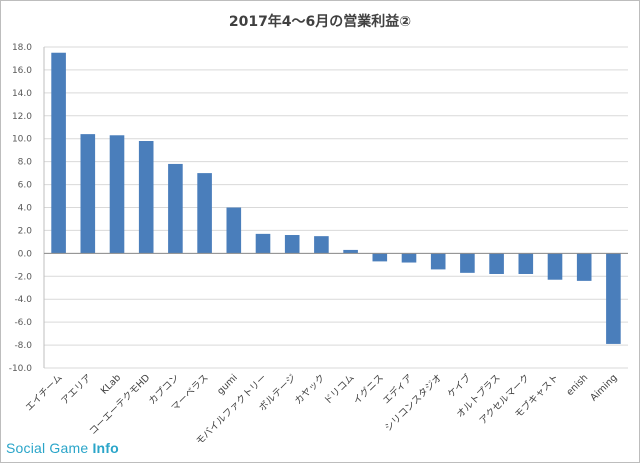 The width and height of the screenshot is (640, 463). What do you see at coordinates (227, 384) in the screenshot?
I see `category-label: gumi` at bounding box center [227, 384].